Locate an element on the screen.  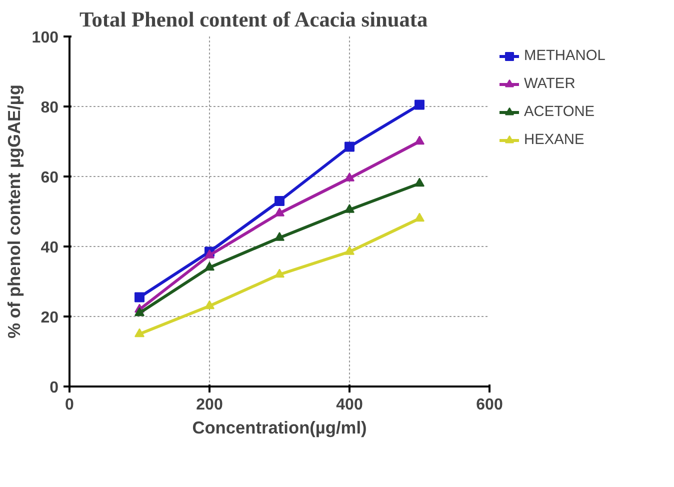
y-tick-label: 80 is located at coordinates (49, 108).